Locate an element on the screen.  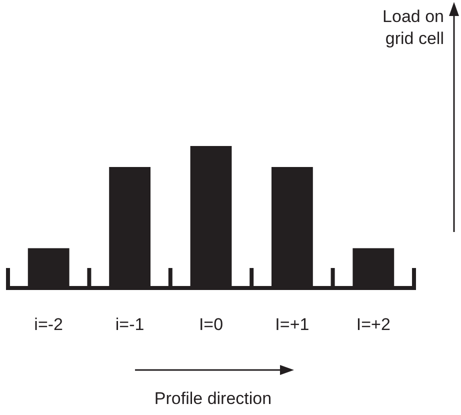
x-tick-label: I=0 is located at coordinates (211, 324).